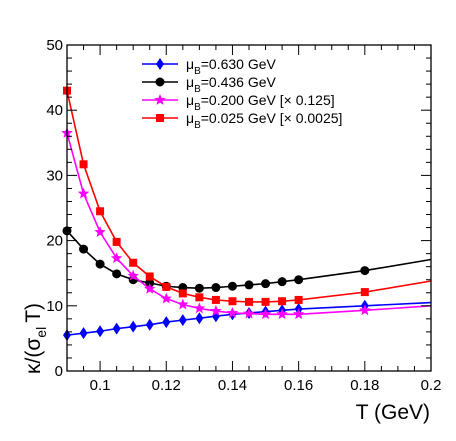 The width and height of the screenshot is (456, 441). I want to click on y-tick-label: 30, so click(54, 175).